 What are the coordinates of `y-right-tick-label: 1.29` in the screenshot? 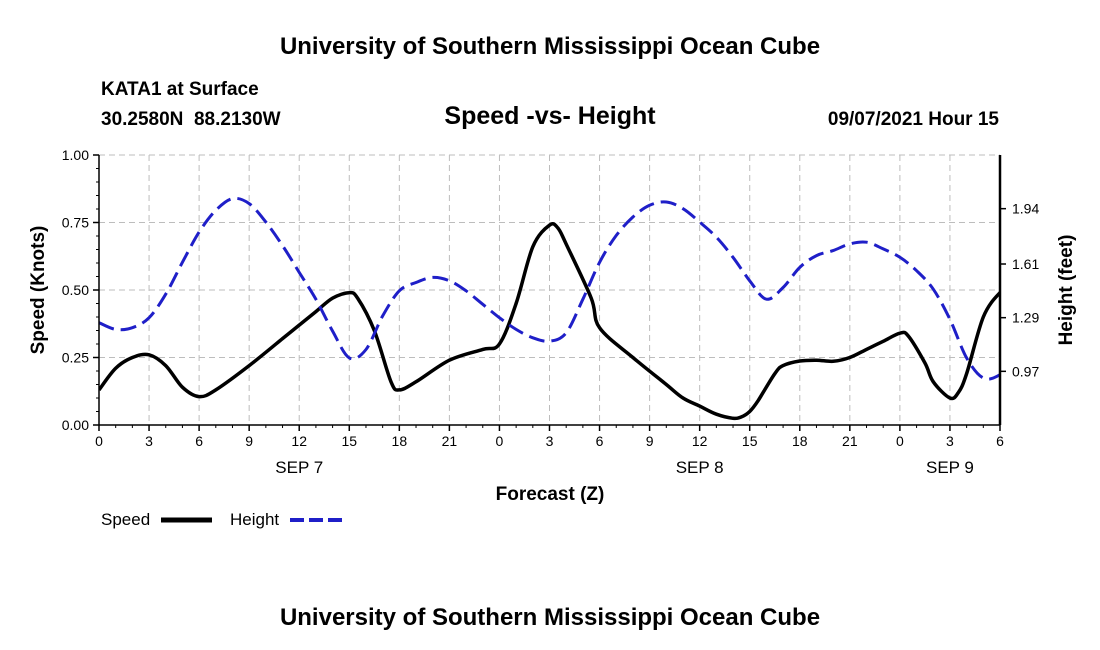 It's located at (1025, 318).